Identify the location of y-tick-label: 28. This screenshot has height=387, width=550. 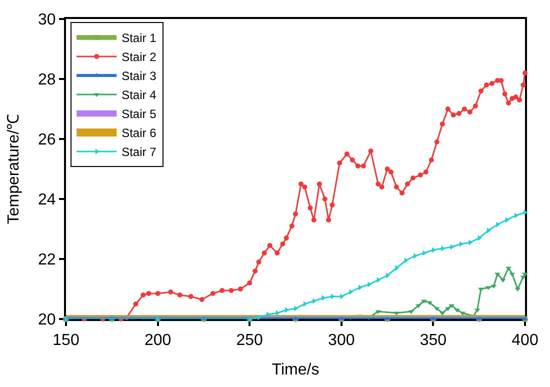
(47, 80).